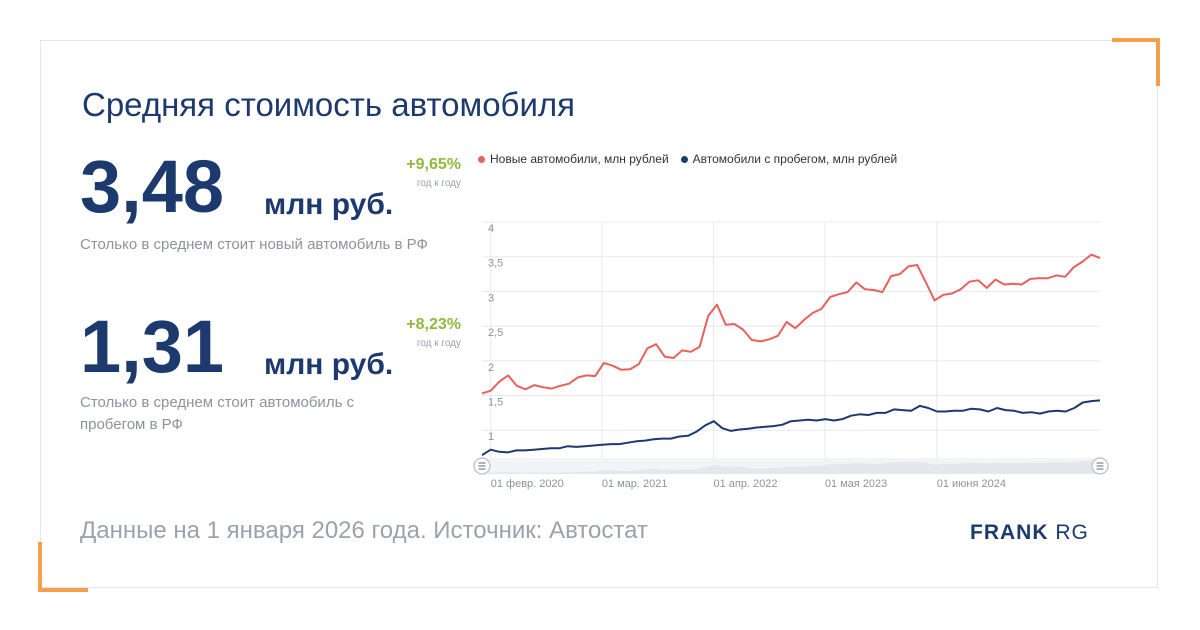  I want to click on y-tick-label: 1, so click(491, 437).